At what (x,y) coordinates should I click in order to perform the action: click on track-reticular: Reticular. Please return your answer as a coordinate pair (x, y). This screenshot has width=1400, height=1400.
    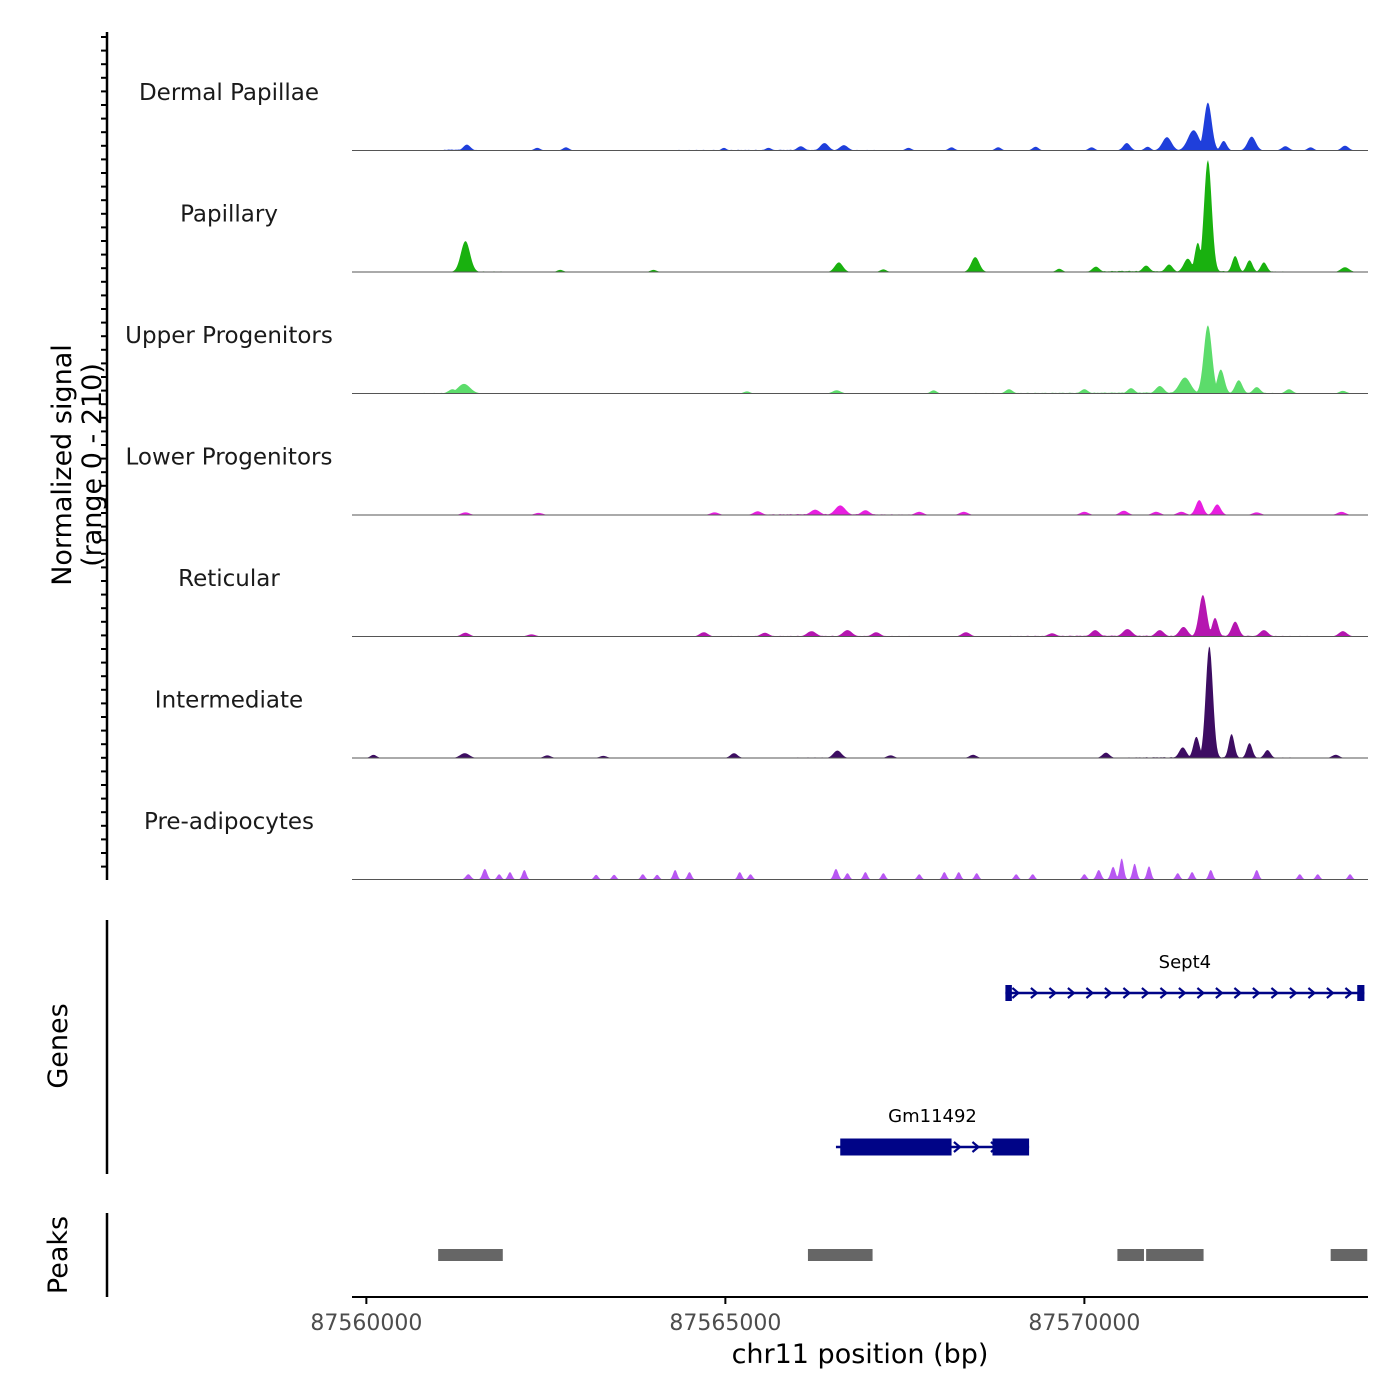
    Looking at the image, I should click on (773, 601).